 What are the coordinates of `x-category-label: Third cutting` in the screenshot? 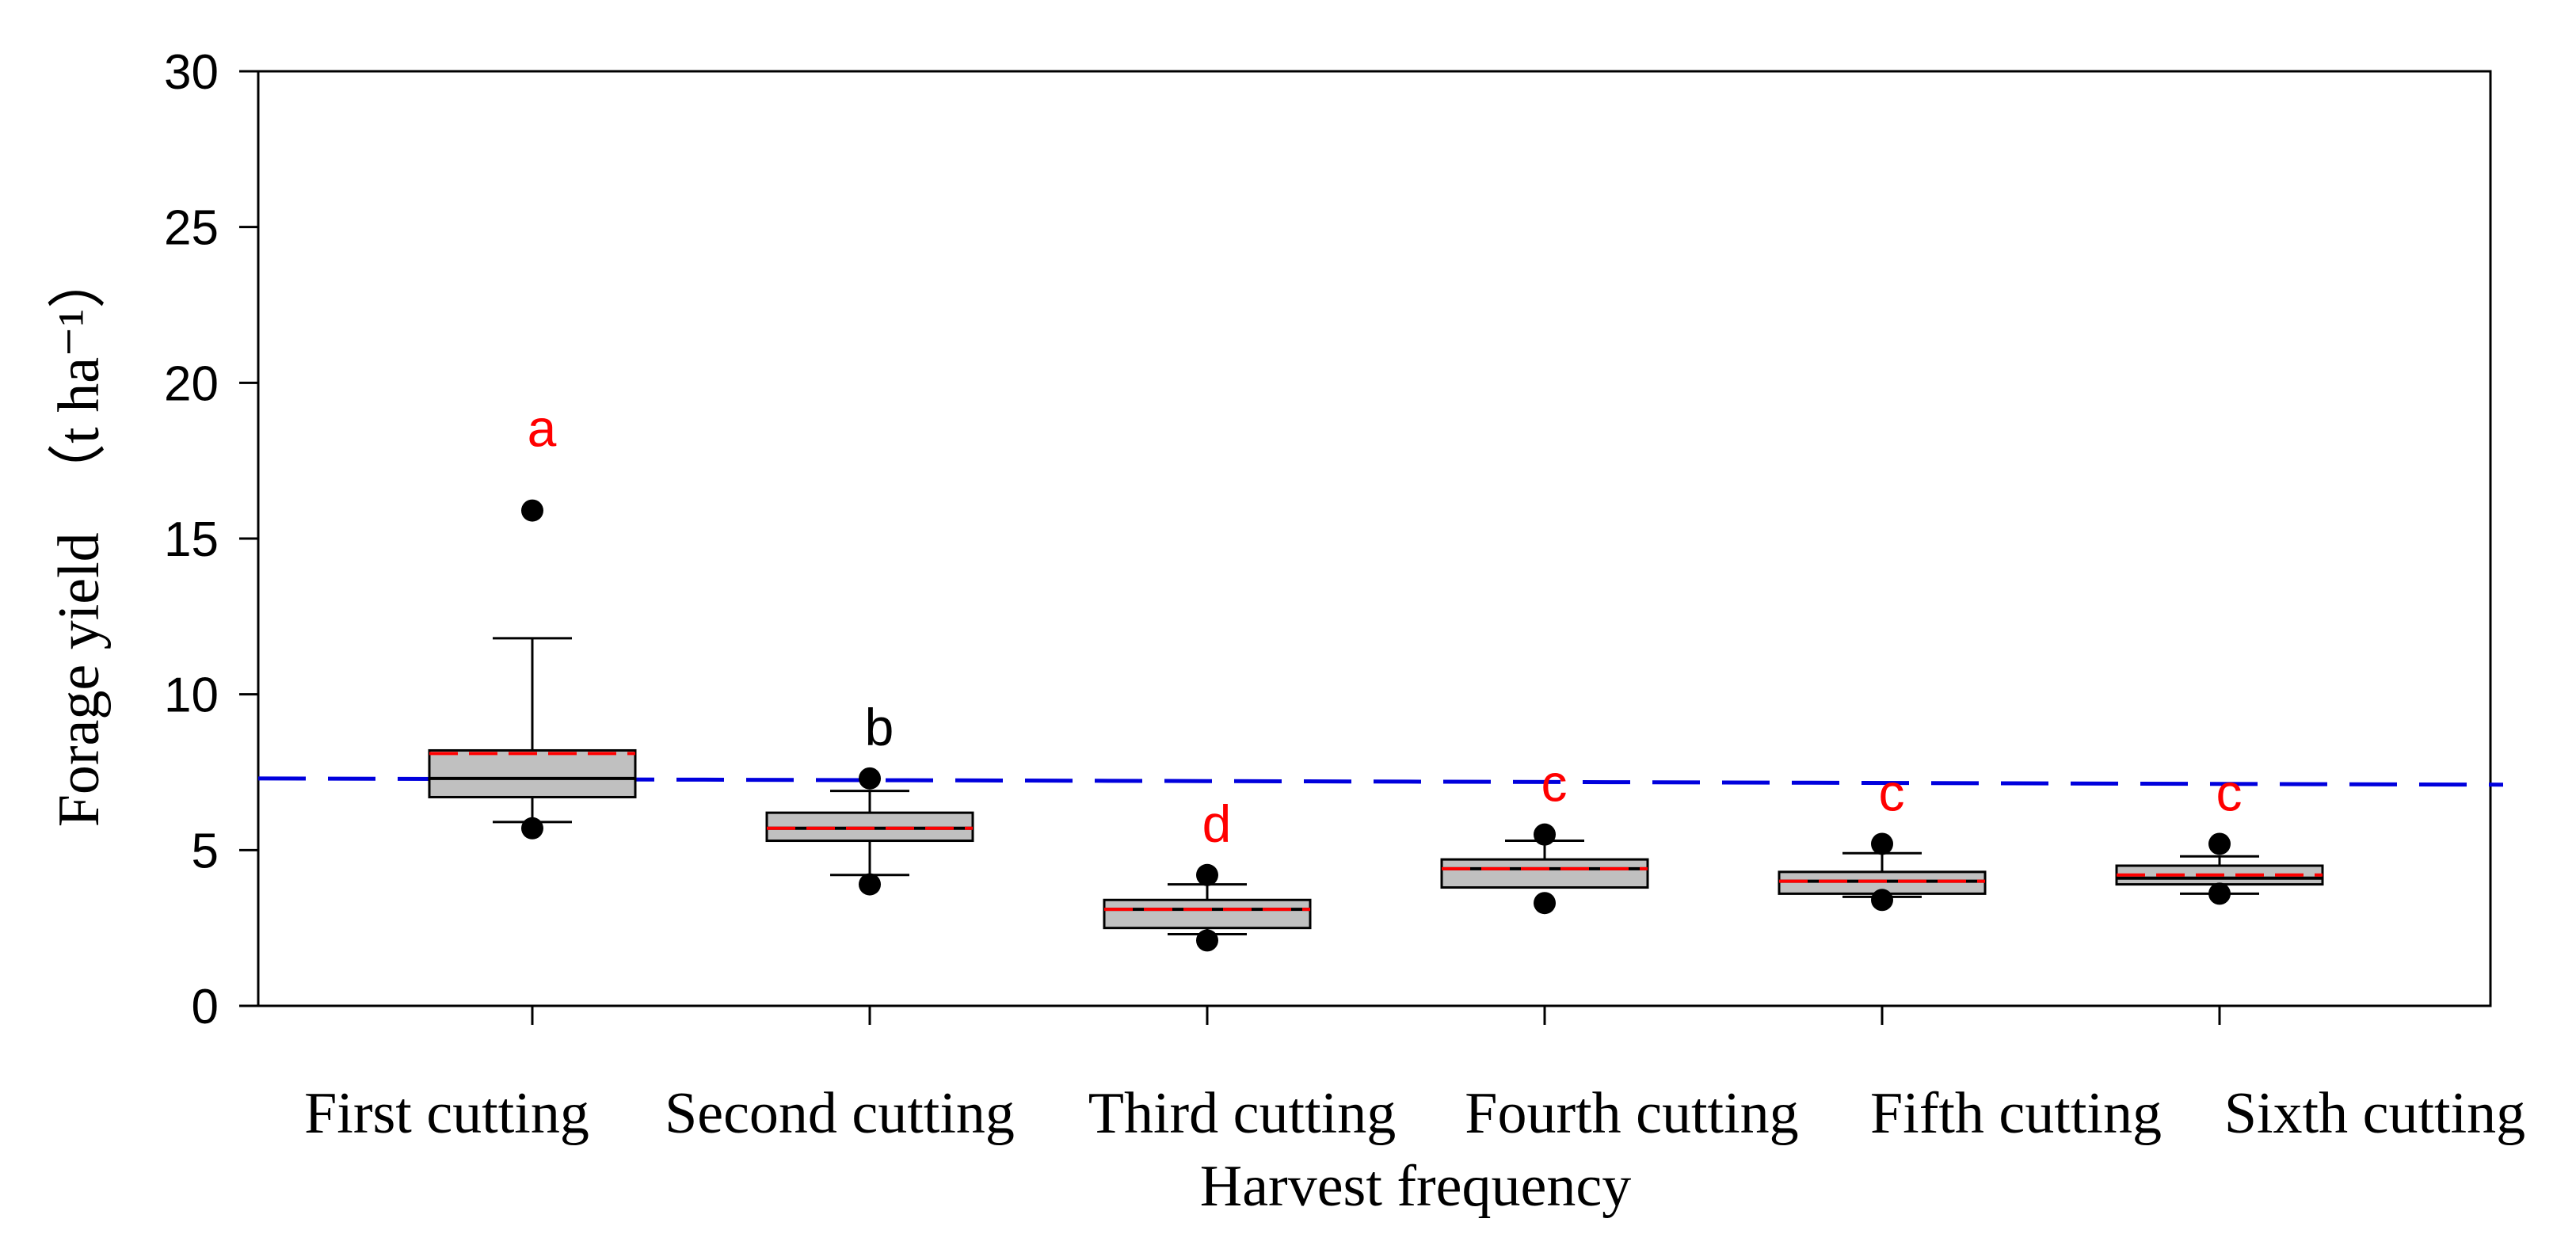 It's located at (1242, 1113).